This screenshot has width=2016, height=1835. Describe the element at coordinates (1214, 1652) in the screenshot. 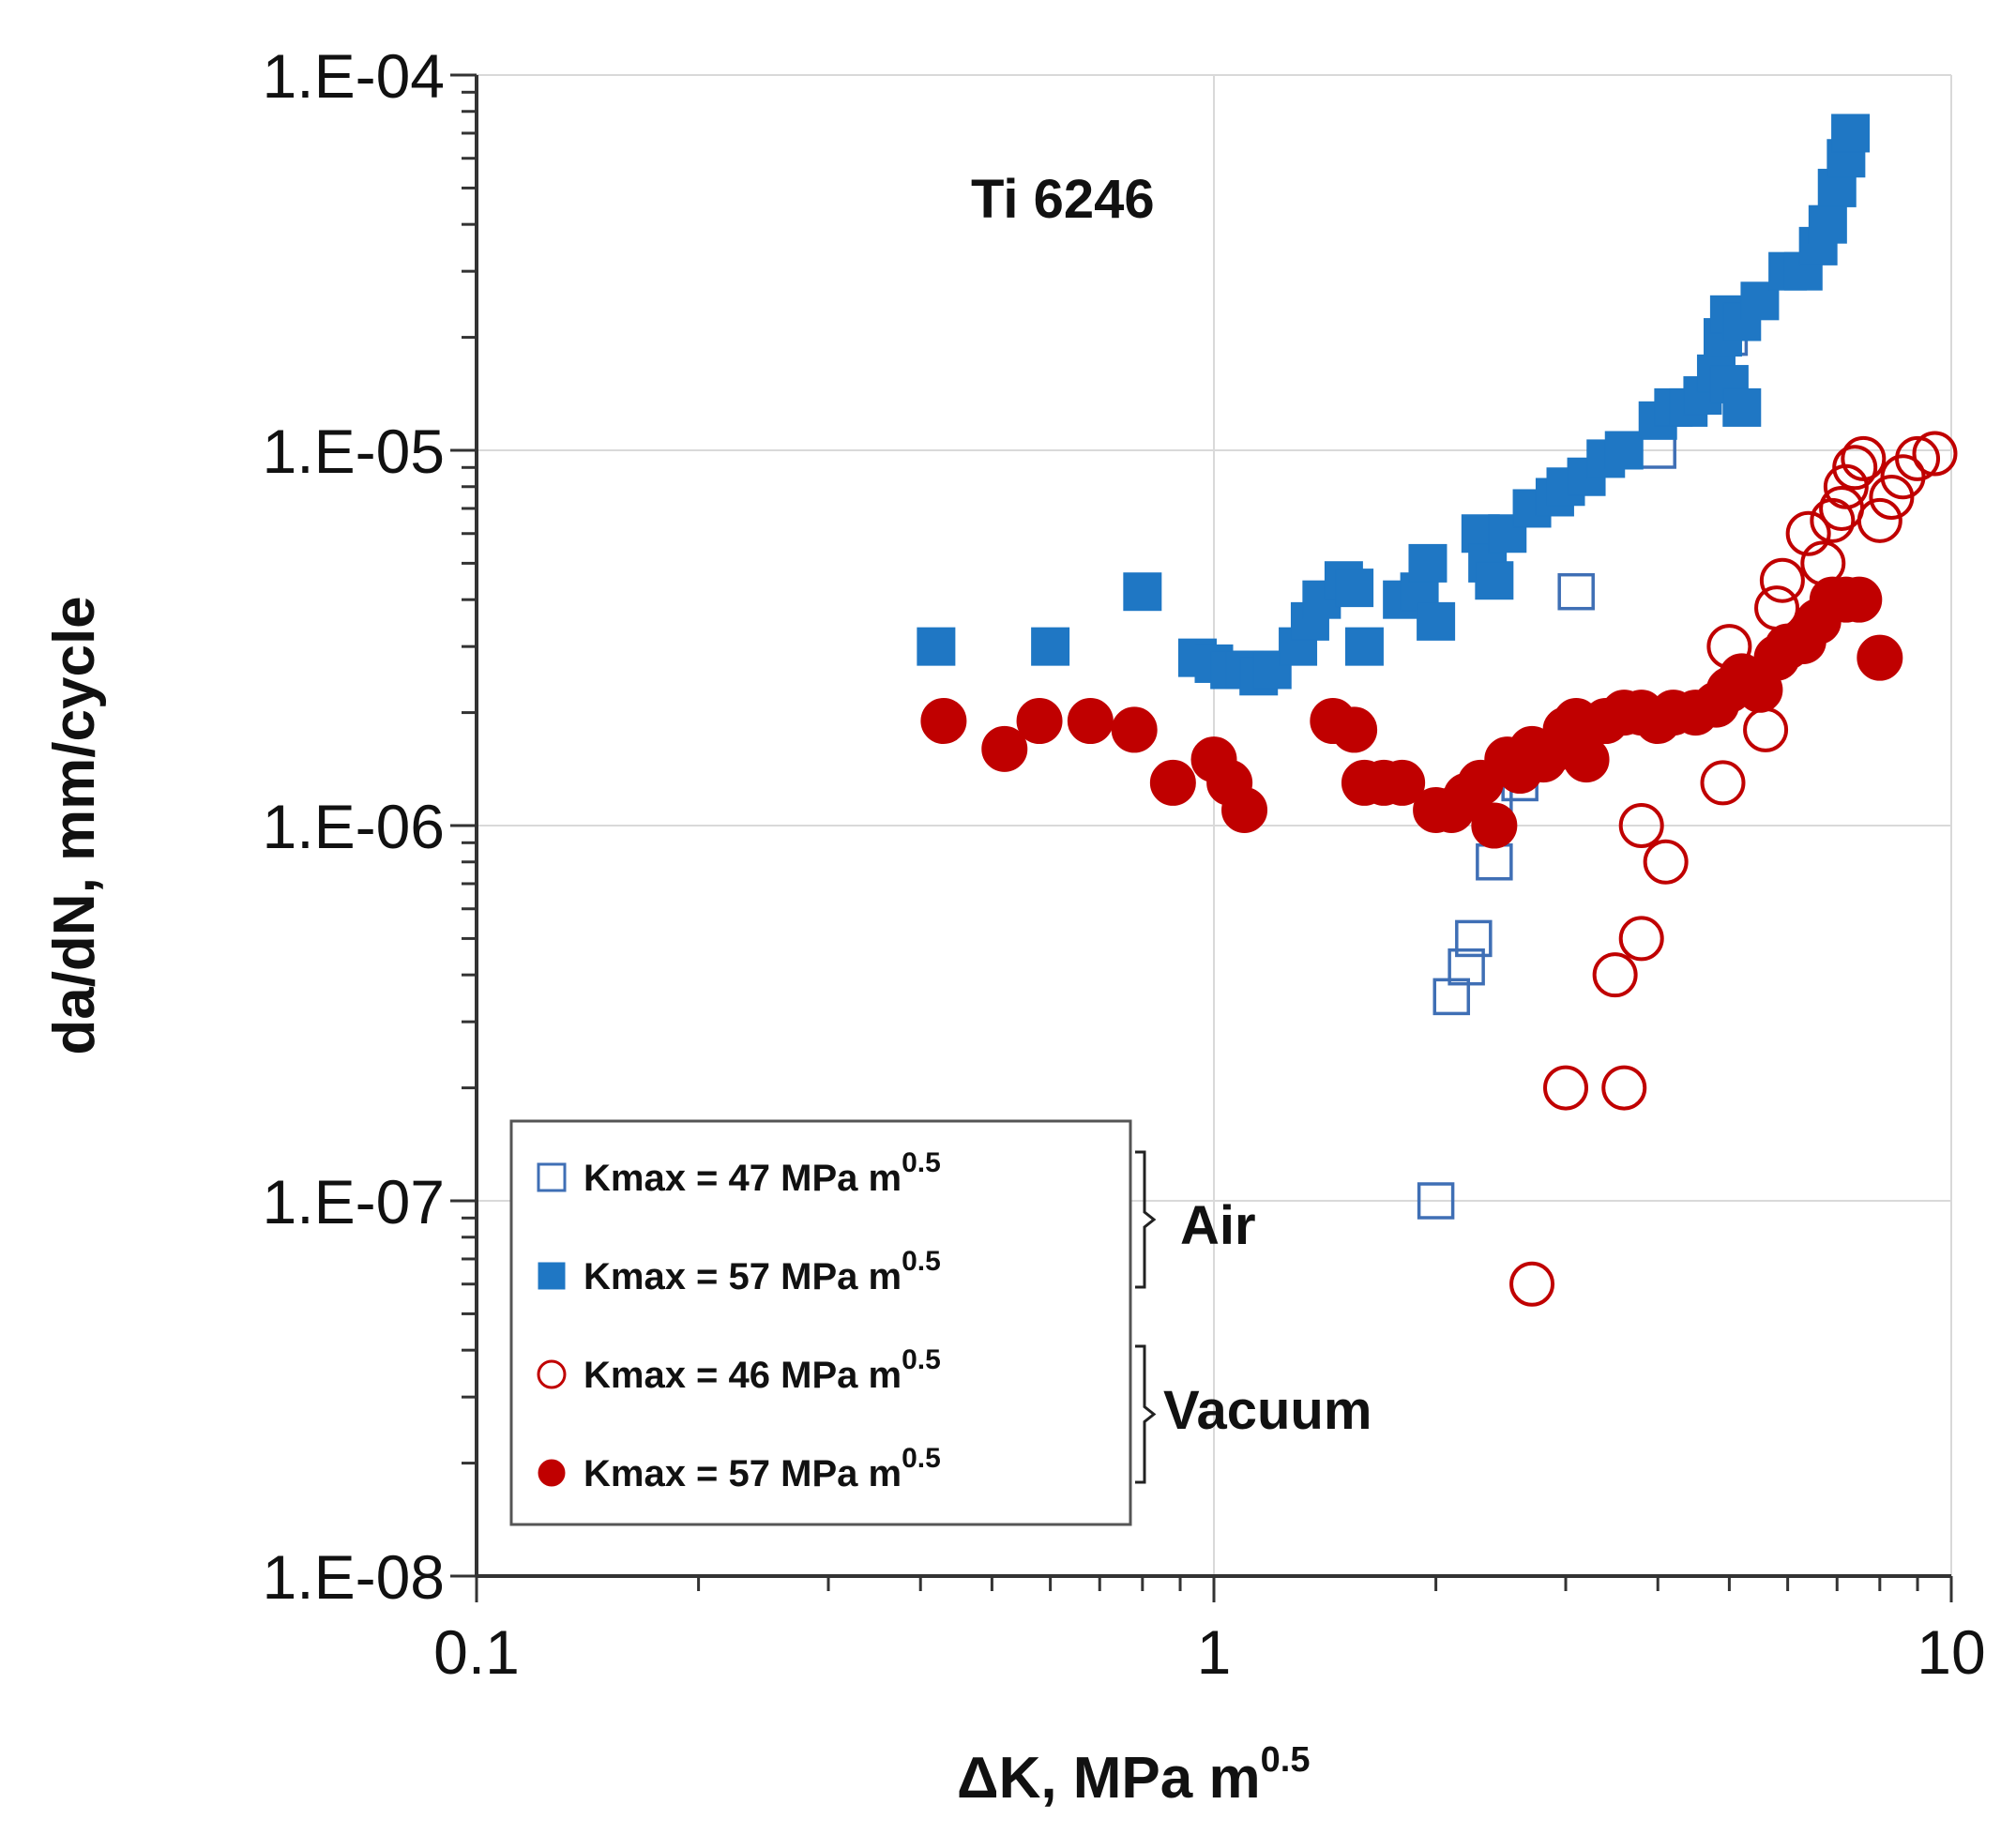

I see `x-tick-label: 1` at that location.